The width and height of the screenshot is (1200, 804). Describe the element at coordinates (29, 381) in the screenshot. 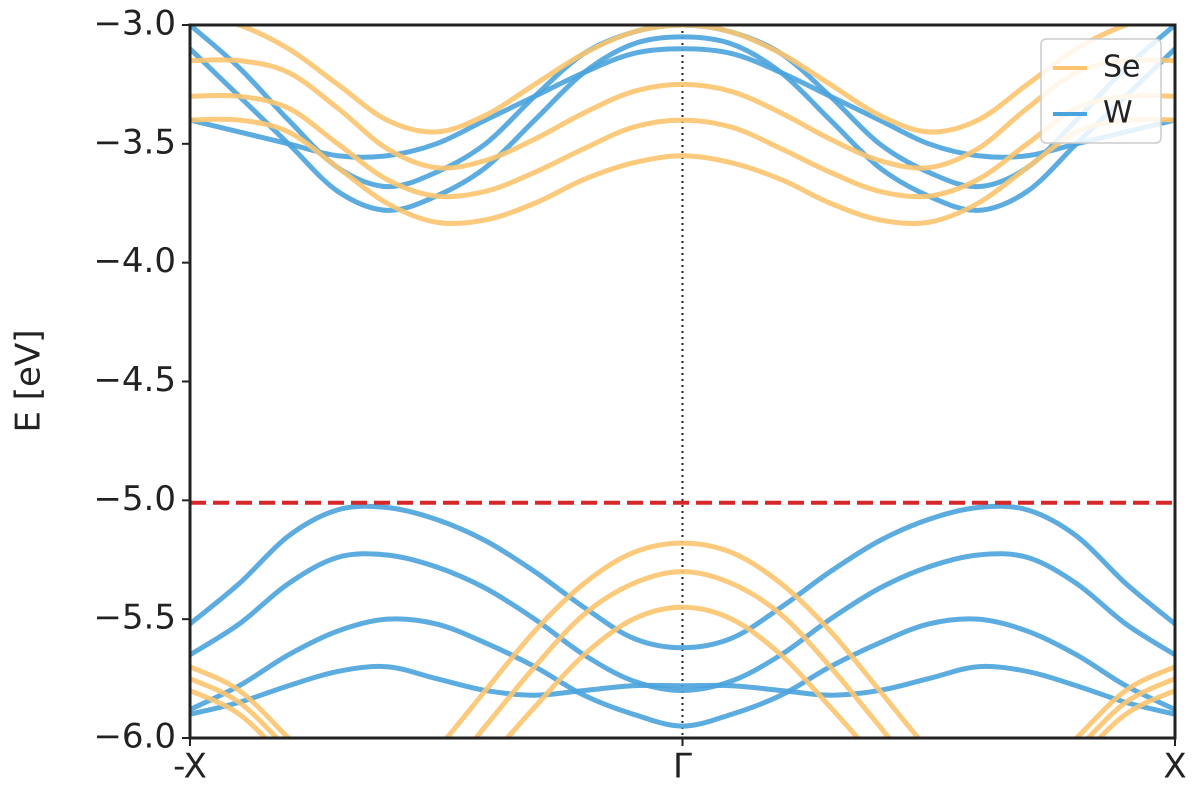

I see `y-axis-label: E [eV]` at that location.